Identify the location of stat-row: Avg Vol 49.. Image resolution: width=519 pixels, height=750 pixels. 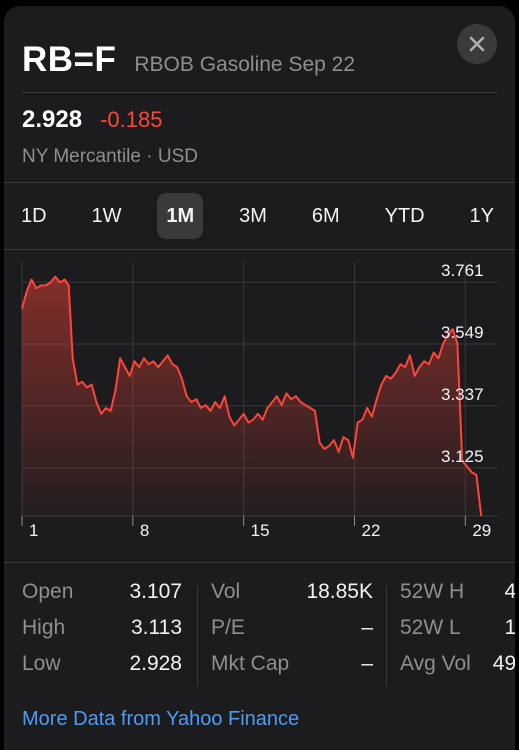
(457, 670).